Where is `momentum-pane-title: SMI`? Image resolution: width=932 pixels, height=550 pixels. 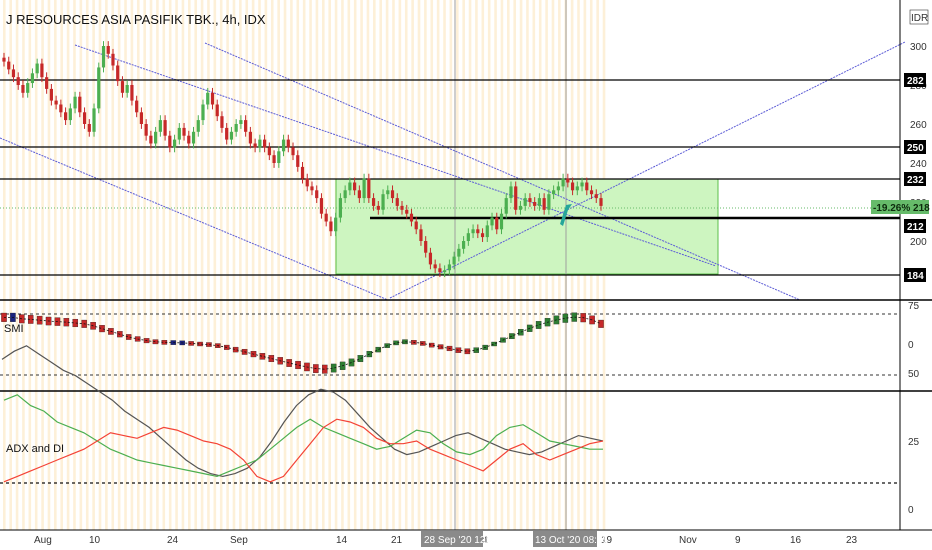
momentum-pane-title: SMI is located at coordinates (14, 329).